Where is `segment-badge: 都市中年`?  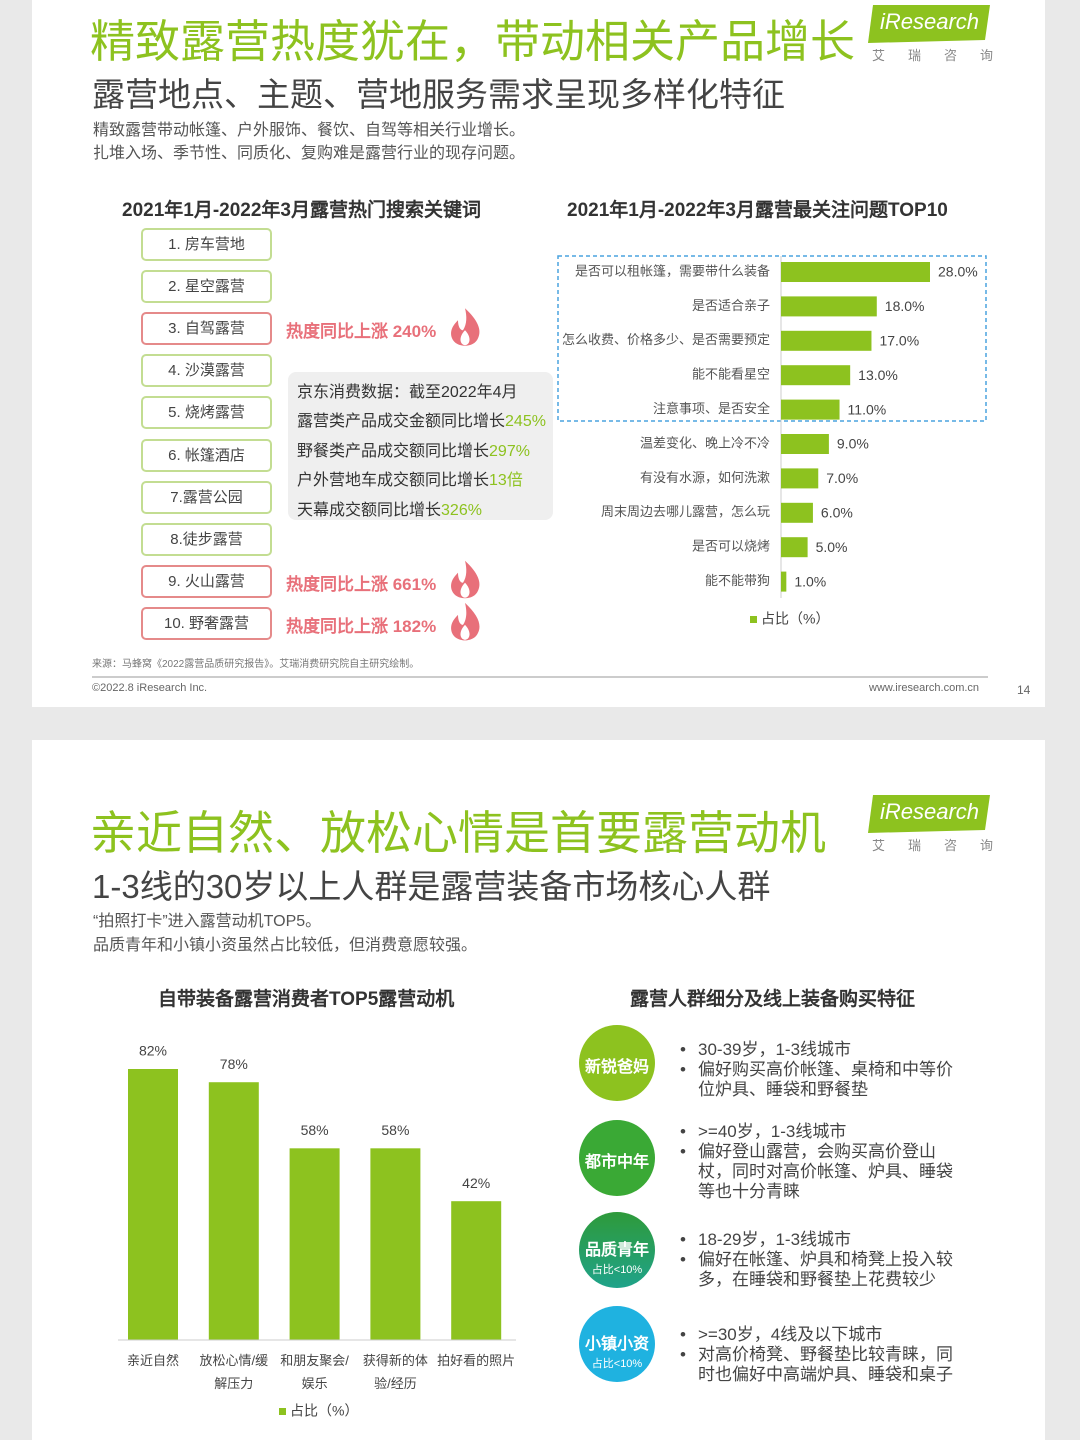
segment-badge: 都市中年 is located at coordinates (617, 1158).